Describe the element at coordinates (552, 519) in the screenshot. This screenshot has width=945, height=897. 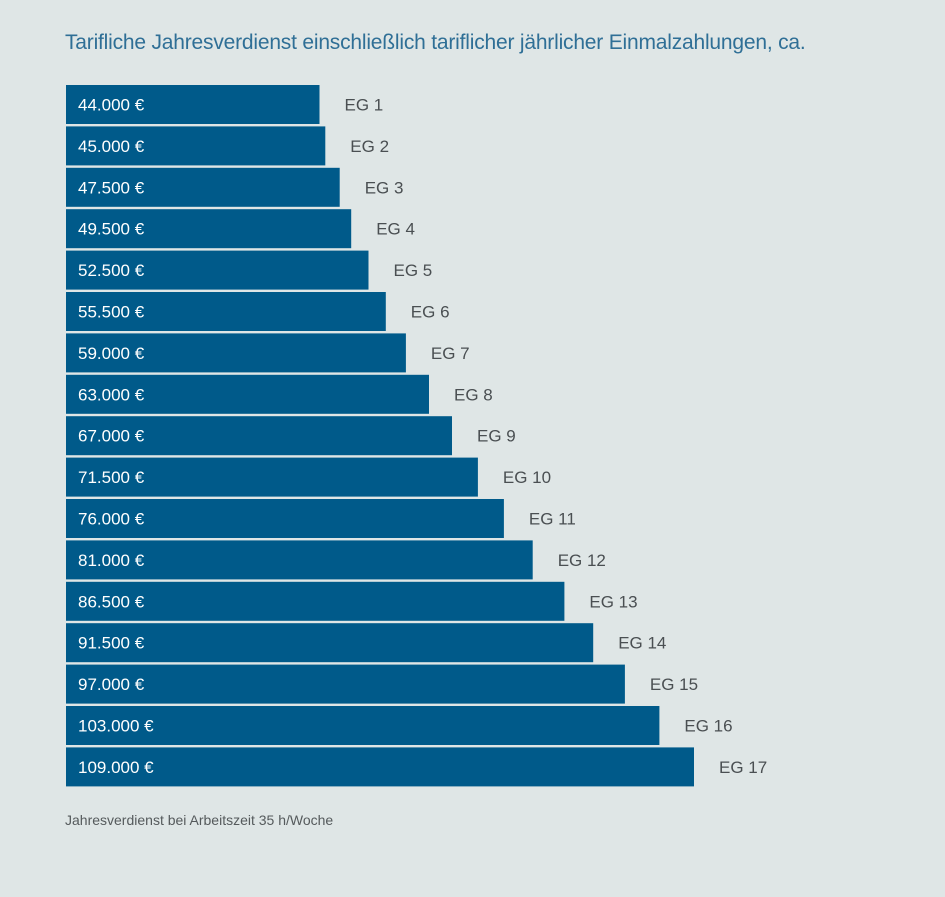
I see `category-label: EG 11` at that location.